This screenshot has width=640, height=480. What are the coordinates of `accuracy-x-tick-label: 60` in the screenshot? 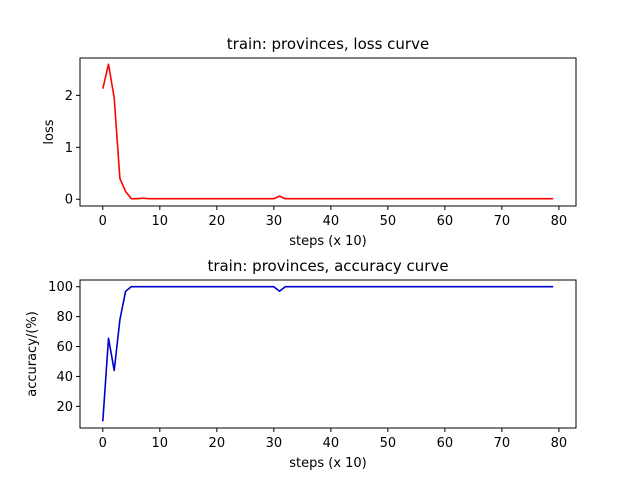 It's located at (445, 443).